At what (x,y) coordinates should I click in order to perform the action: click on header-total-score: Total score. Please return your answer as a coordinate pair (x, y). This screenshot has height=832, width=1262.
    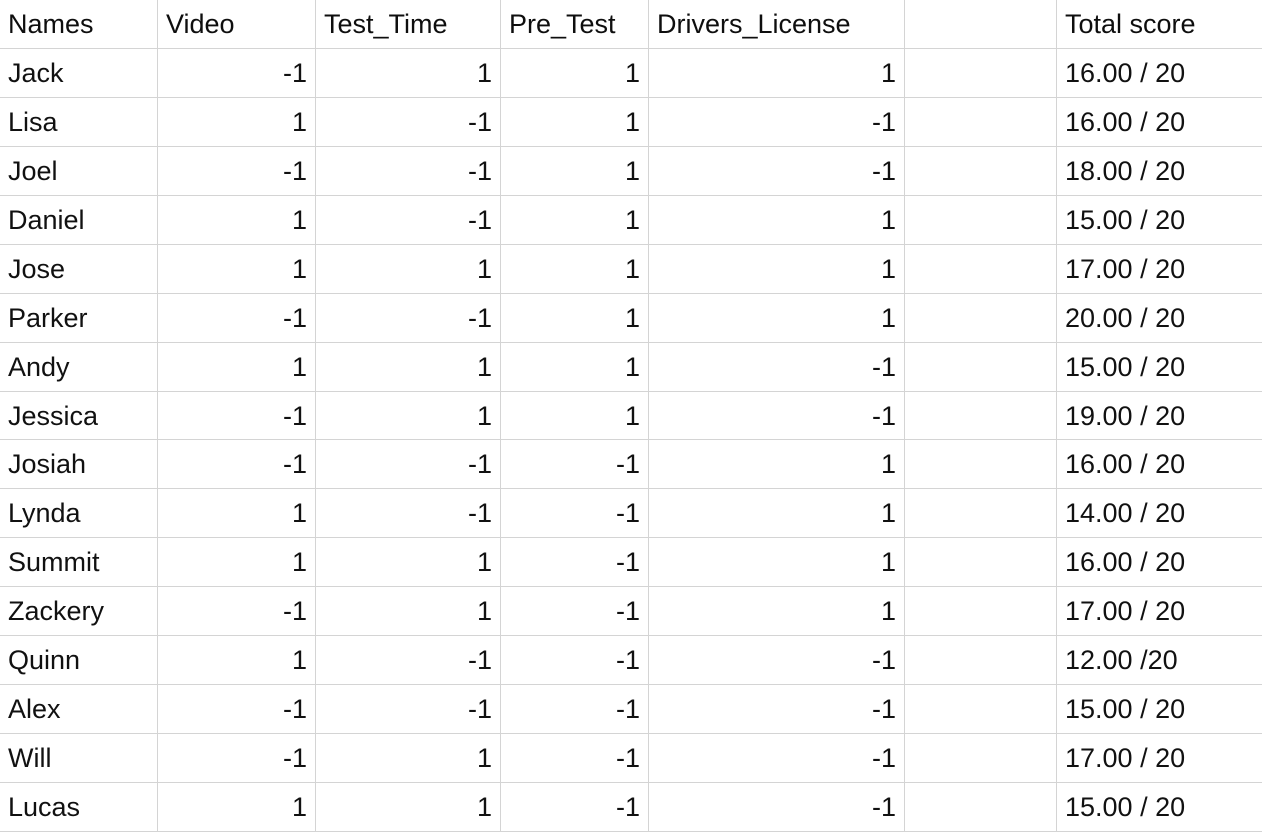
    Looking at the image, I should click on (1159, 24).